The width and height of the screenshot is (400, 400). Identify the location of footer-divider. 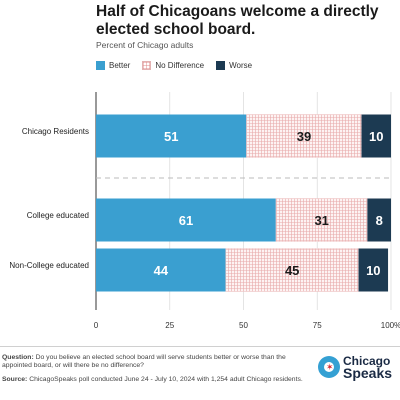
(200, 346).